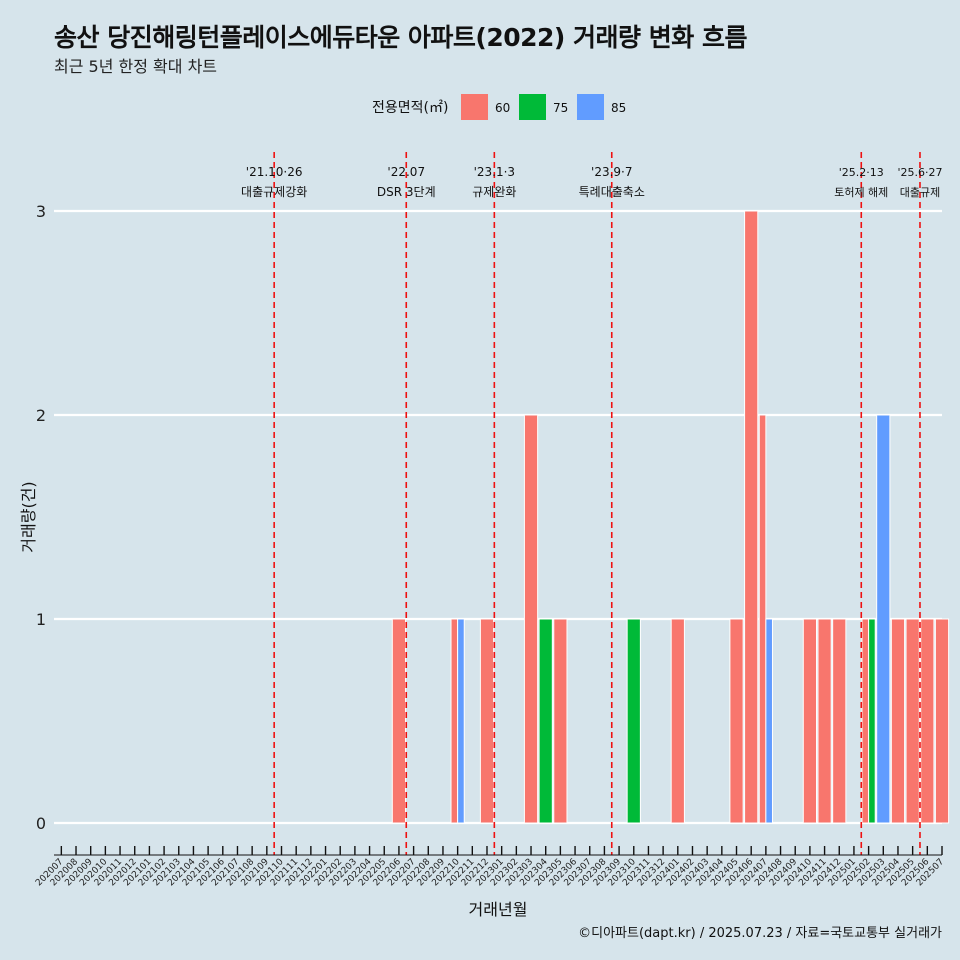  Describe the element at coordinates (494, 192) in the screenshot. I see `event-label-202301: 규제완화` at that location.